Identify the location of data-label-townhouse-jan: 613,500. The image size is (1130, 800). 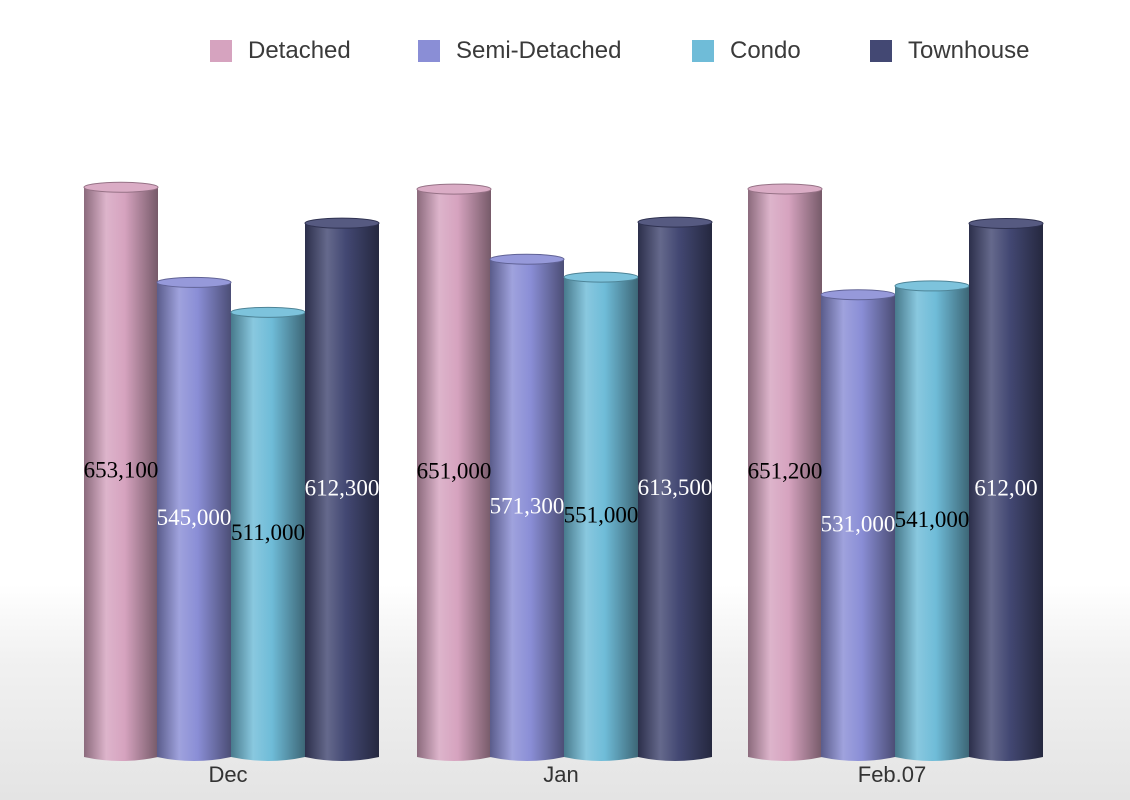
(675, 487).